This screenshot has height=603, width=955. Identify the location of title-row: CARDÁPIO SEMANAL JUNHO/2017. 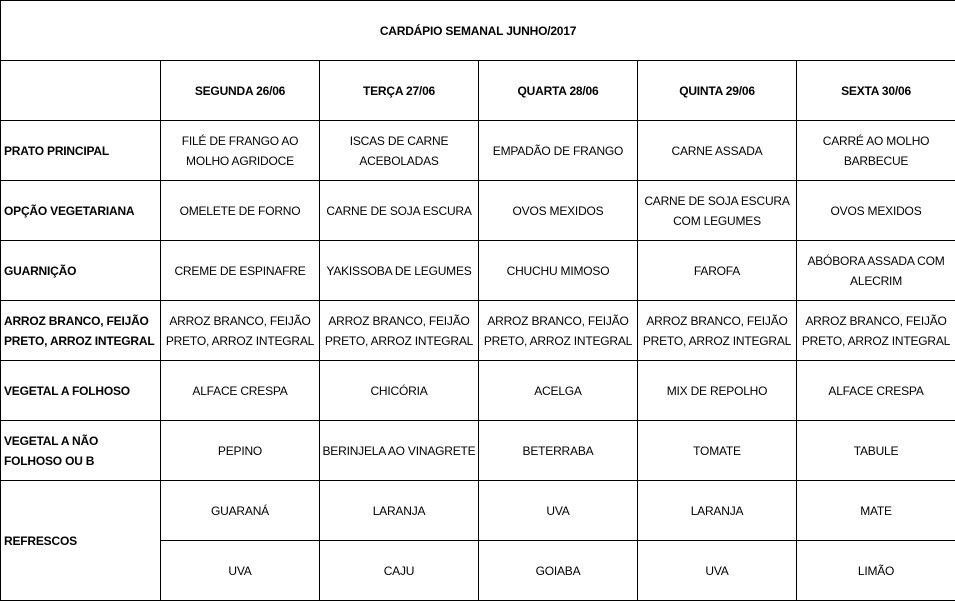
(477, 30).